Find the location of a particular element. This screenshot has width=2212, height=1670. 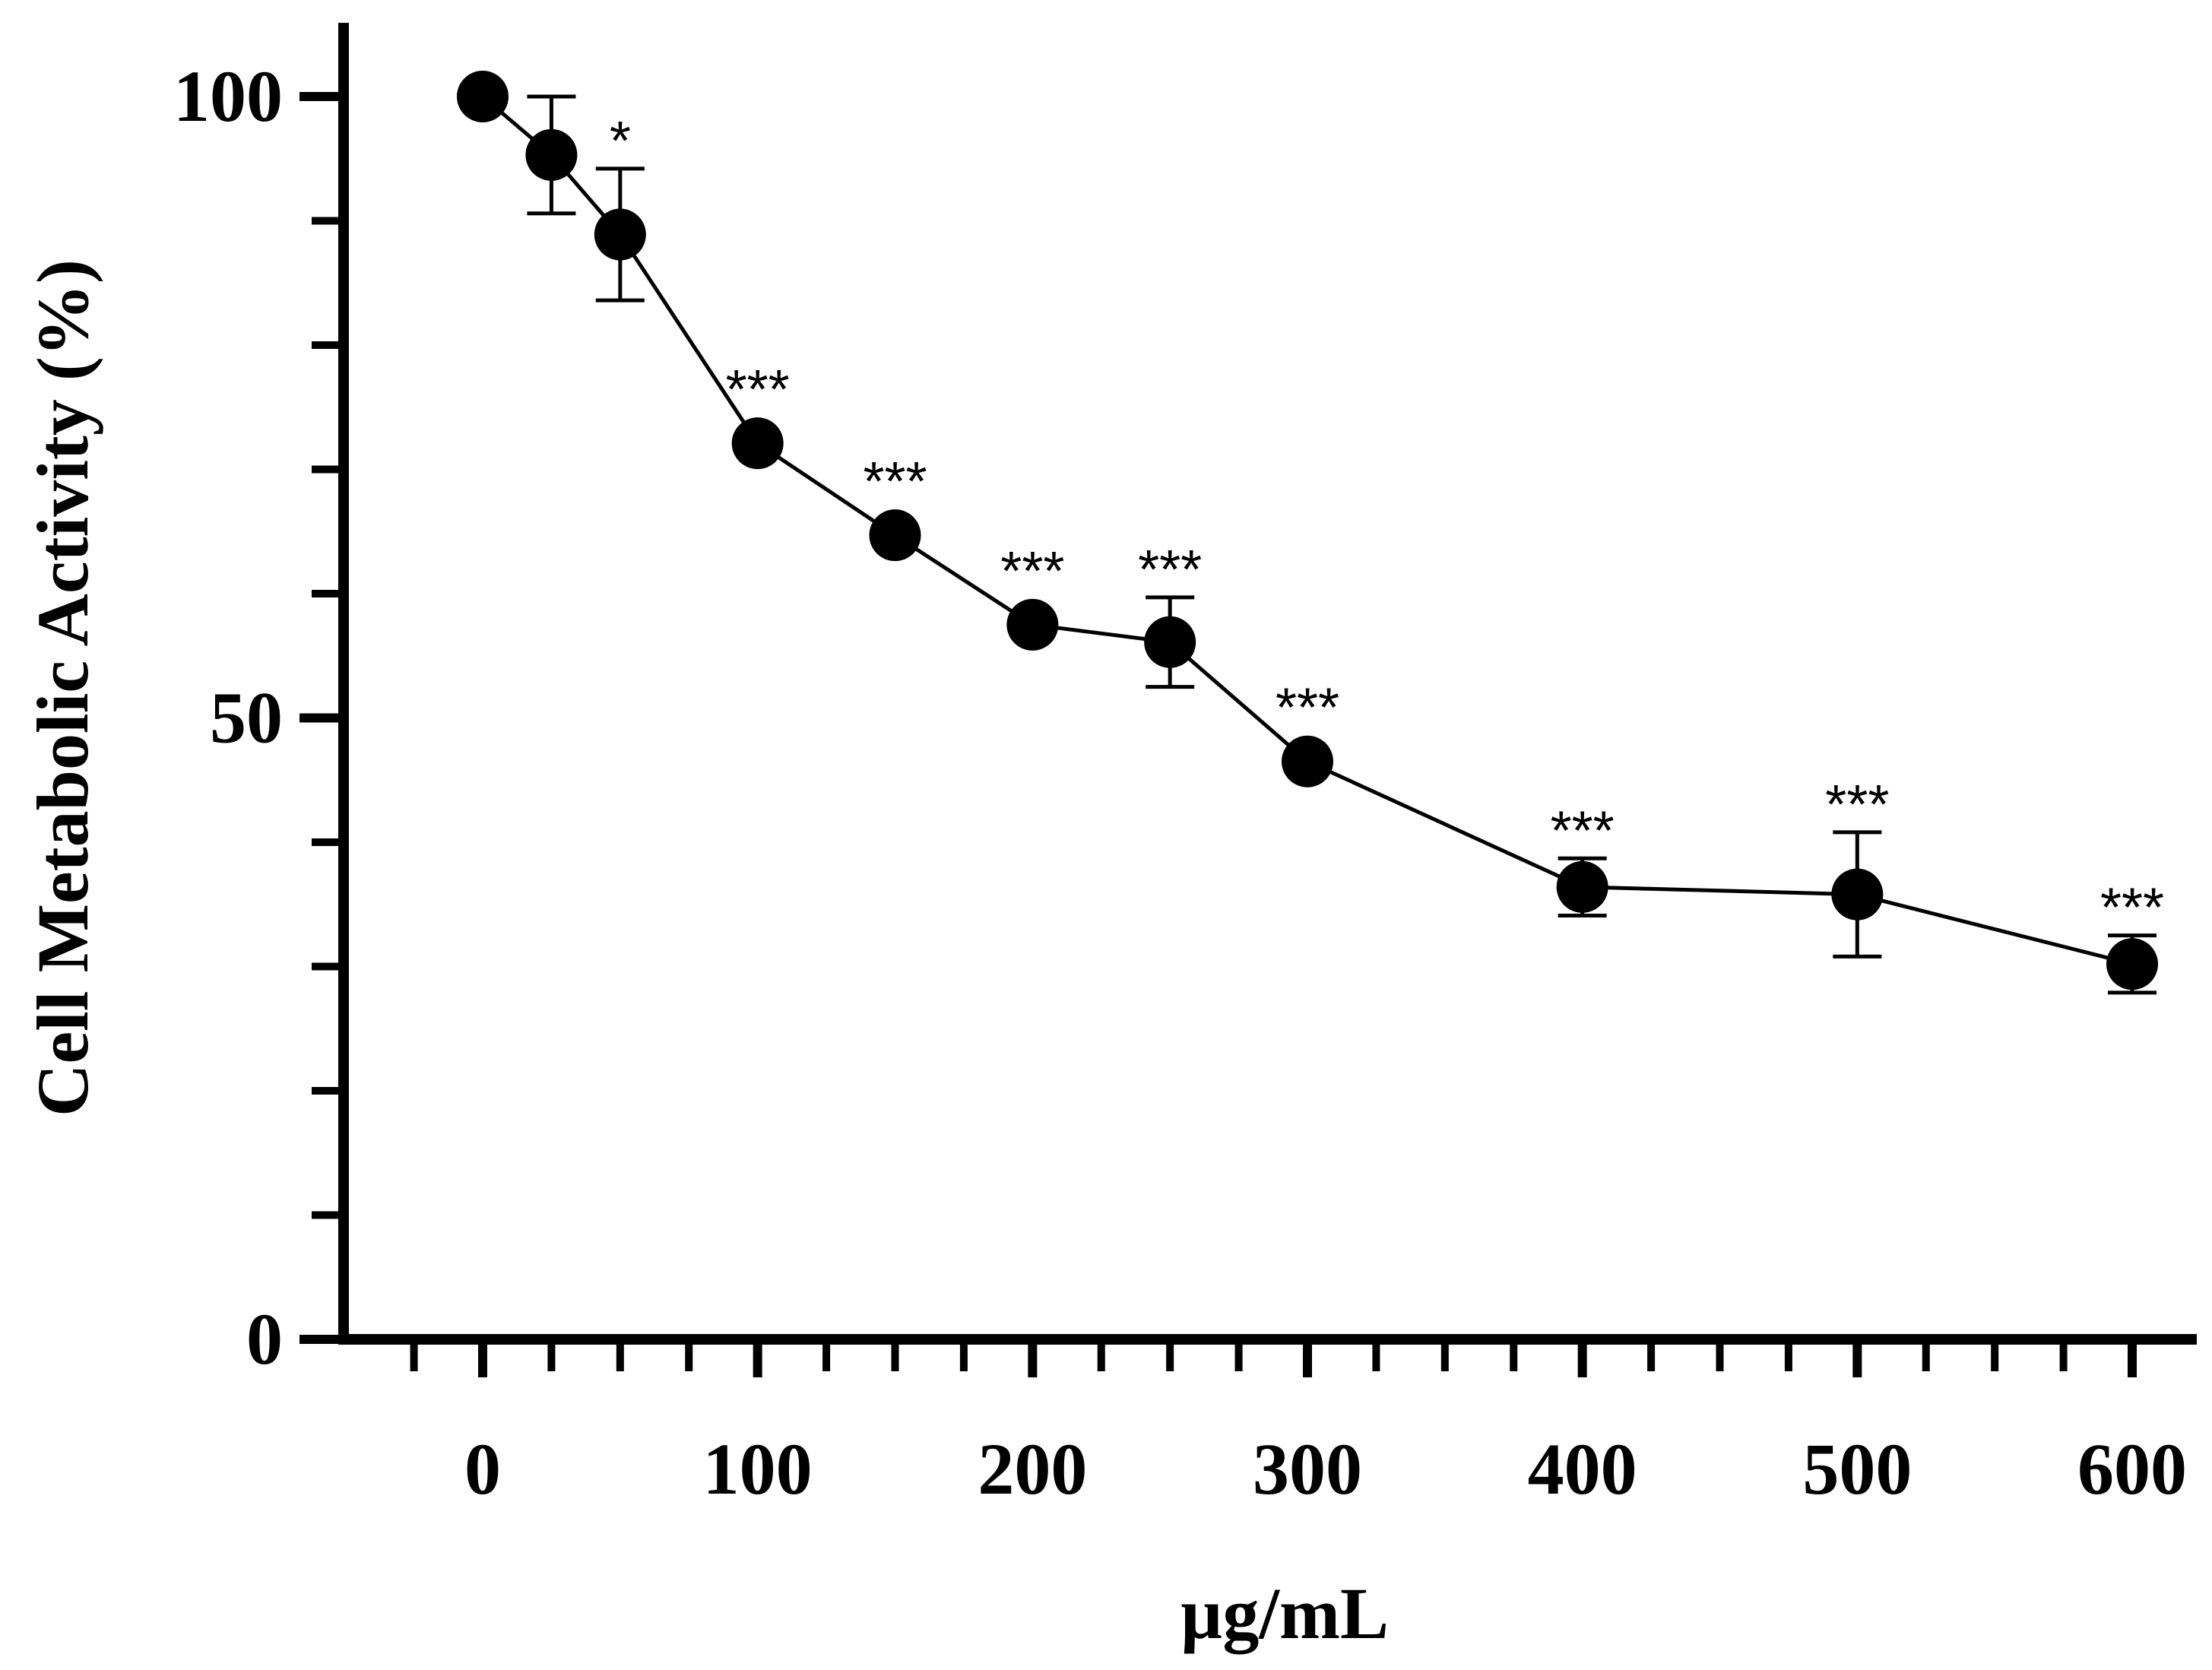

x-tick-label: 300 is located at coordinates (1307, 1469).